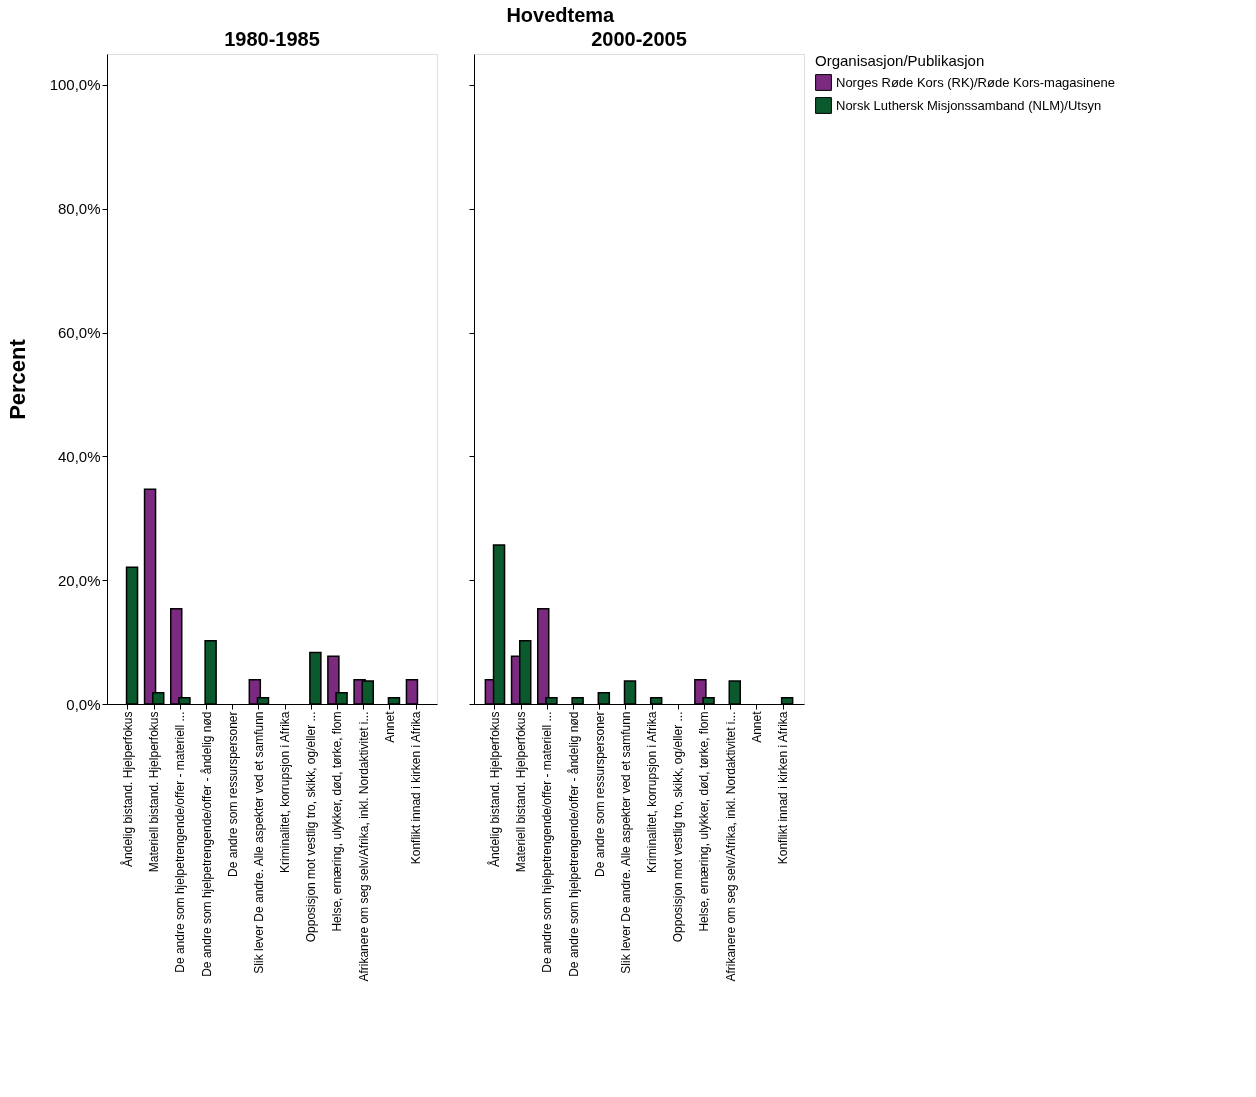 The height and width of the screenshot is (1097, 1256). I want to click on chart-title: 1980-1985, so click(272, 39).